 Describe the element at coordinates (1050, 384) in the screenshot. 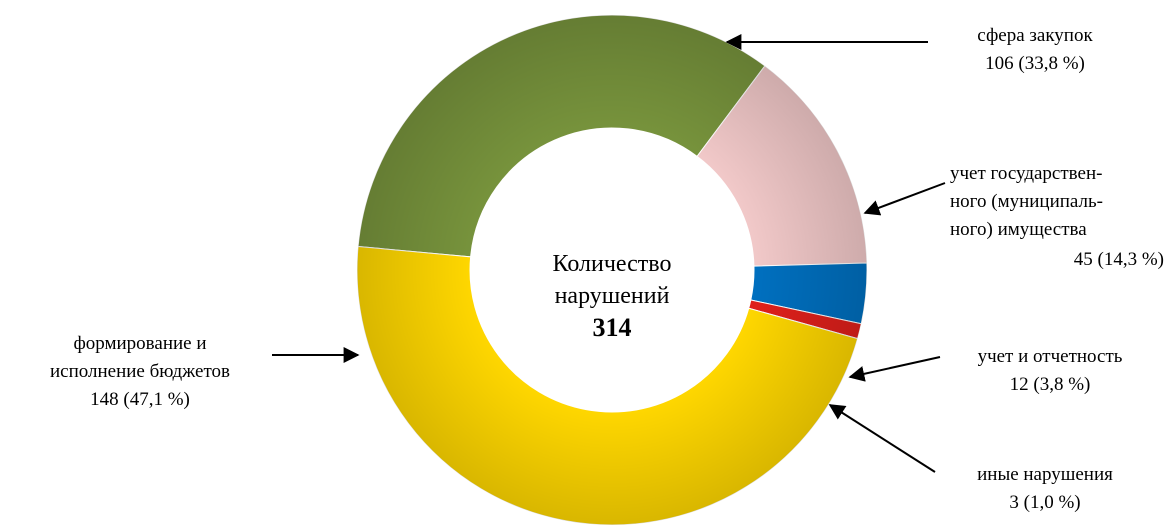

I see `value-label: 12 (3,8 %)` at that location.